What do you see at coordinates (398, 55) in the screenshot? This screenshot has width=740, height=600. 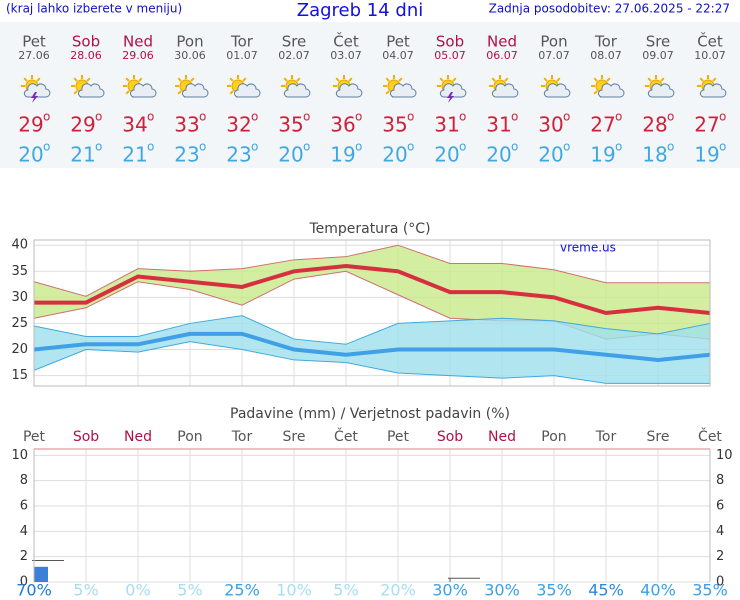 I see `day-date: 04.07` at bounding box center [398, 55].